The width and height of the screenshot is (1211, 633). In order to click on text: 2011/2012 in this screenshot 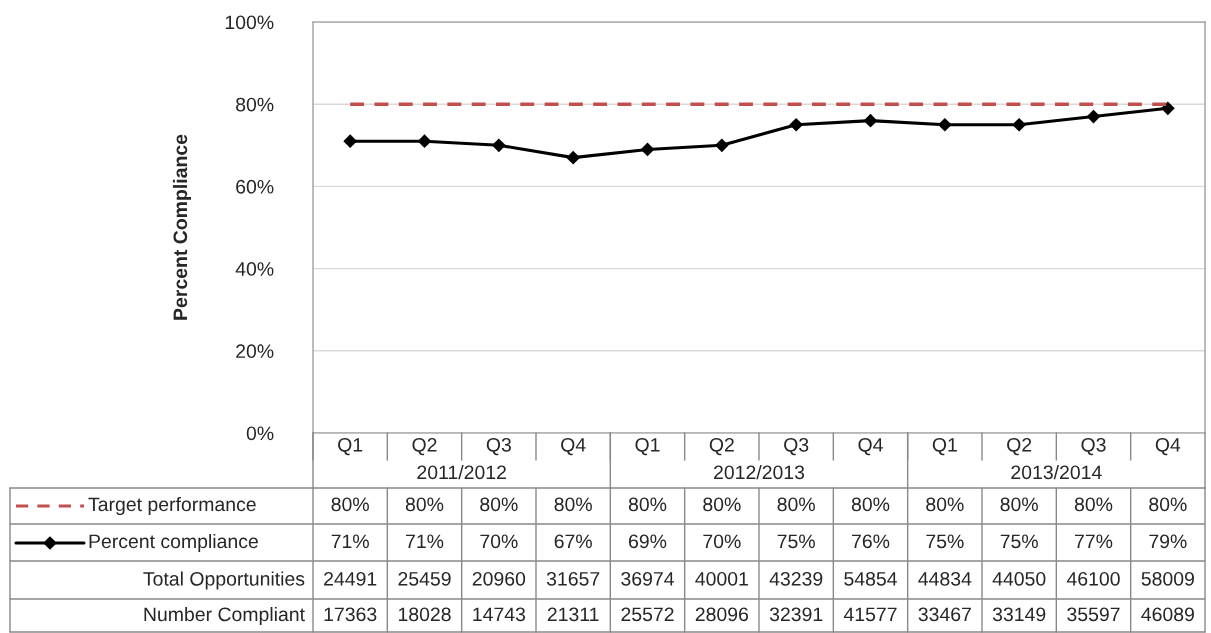, I will do `click(461, 472)`.